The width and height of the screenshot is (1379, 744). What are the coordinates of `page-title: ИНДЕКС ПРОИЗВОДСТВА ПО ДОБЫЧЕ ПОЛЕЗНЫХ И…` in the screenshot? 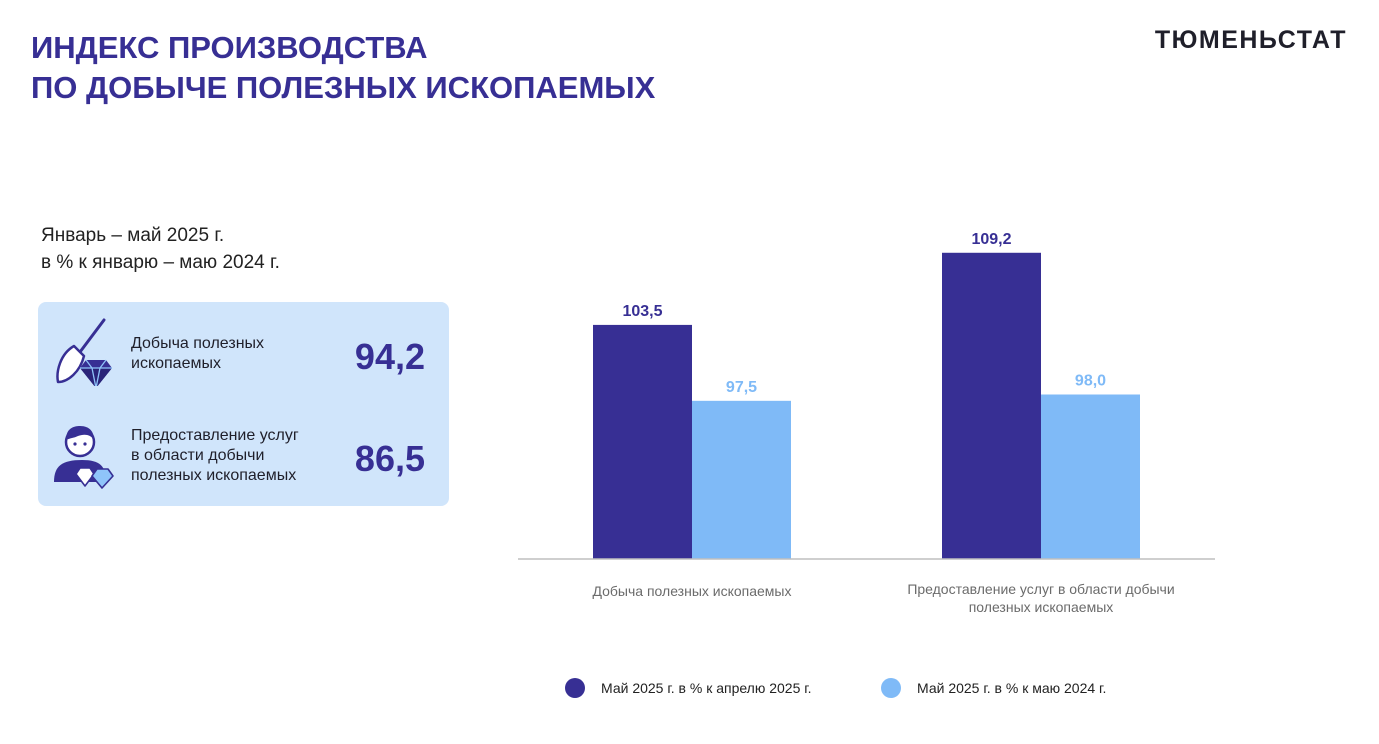 It's located at (343, 68).